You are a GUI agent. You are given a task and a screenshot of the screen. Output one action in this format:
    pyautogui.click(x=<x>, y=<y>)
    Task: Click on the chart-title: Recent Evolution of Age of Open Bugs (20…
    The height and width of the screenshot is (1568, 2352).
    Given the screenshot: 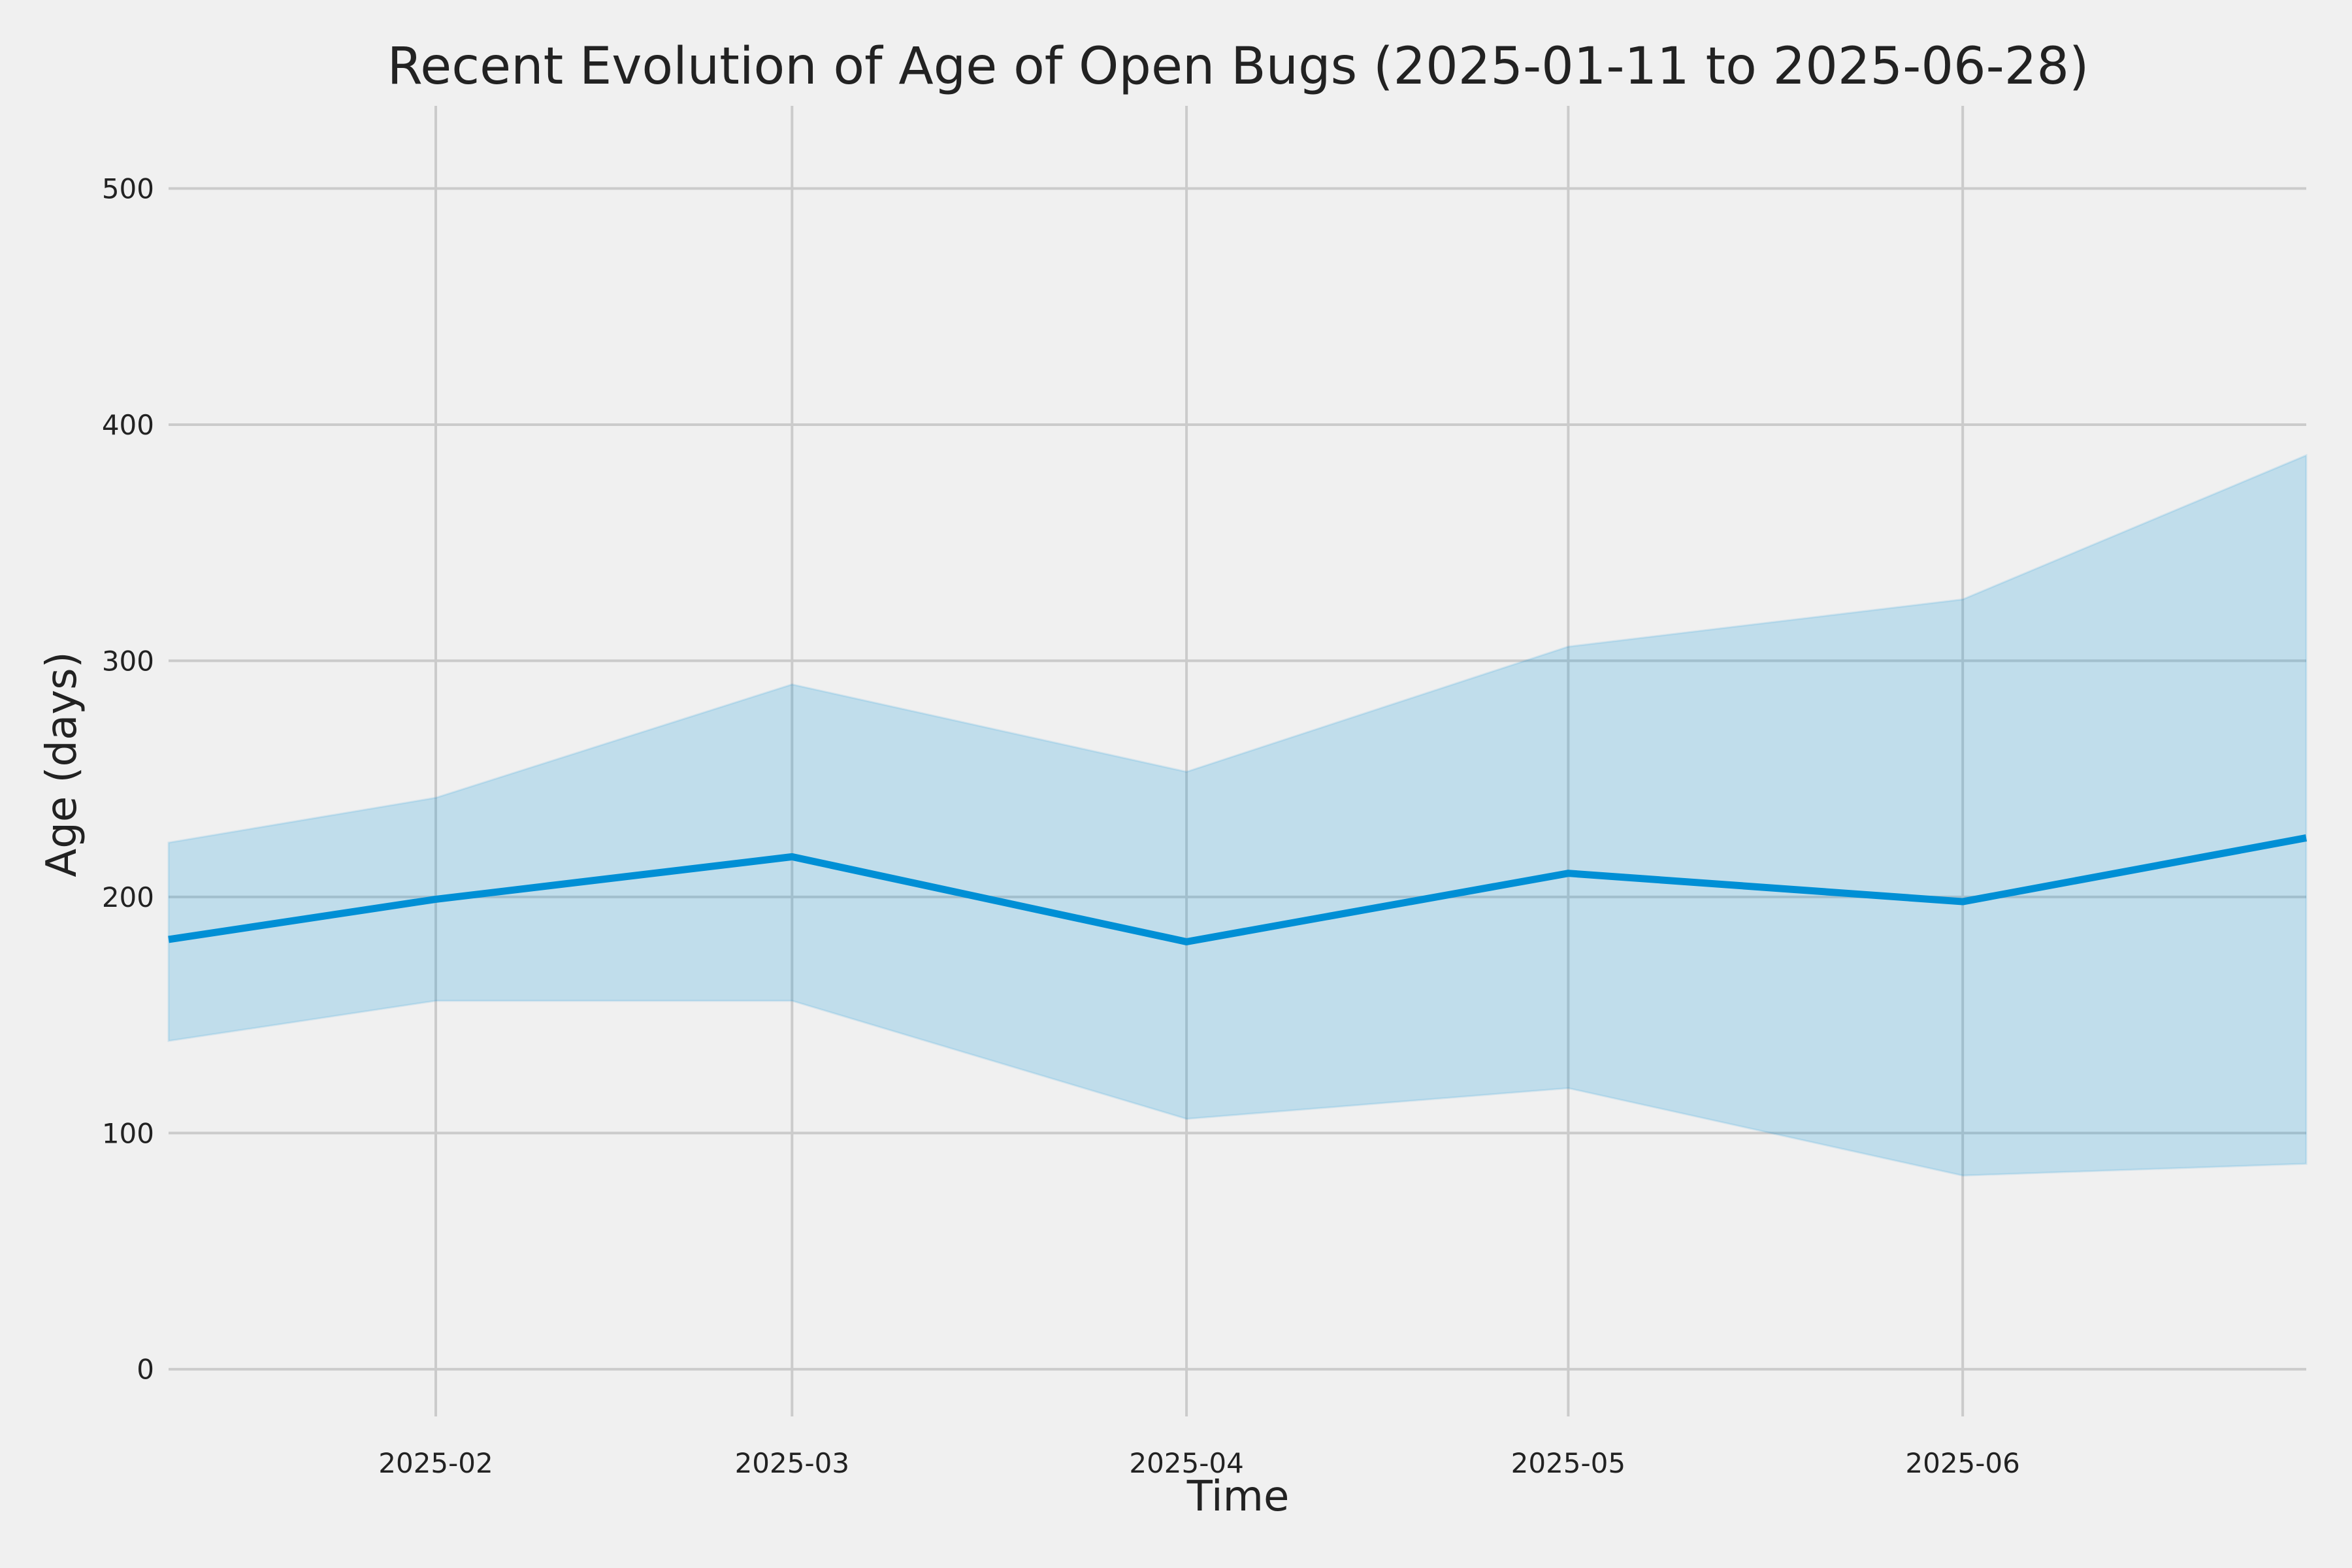 What is the action you would take?
    pyautogui.click(x=1238, y=66)
    